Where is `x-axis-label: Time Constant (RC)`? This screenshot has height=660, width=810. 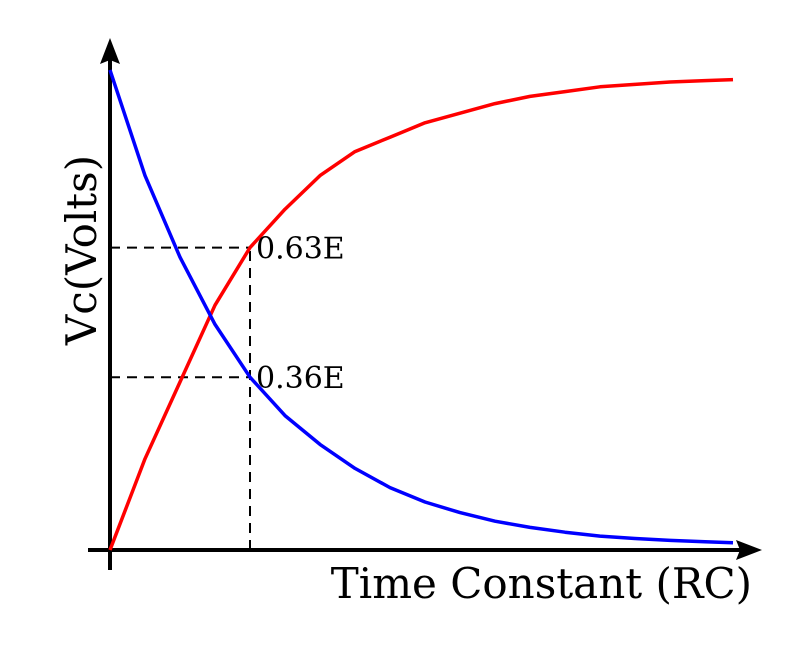
x-axis-label: Time Constant (RC) is located at coordinates (541, 583).